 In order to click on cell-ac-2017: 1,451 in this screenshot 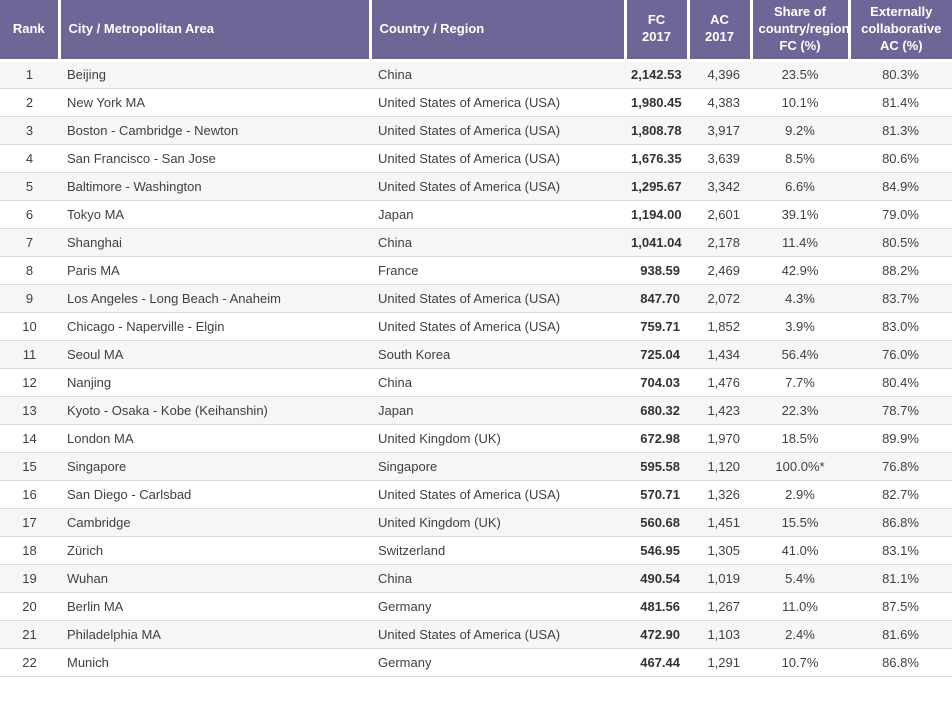, I will do `click(723, 522)`.